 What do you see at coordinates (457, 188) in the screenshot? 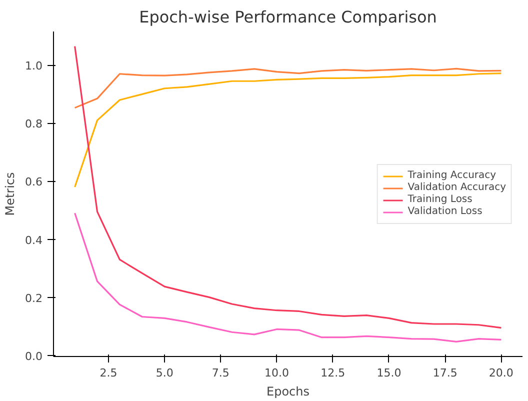
I see `legend-label: Validation Accuracy` at bounding box center [457, 188].